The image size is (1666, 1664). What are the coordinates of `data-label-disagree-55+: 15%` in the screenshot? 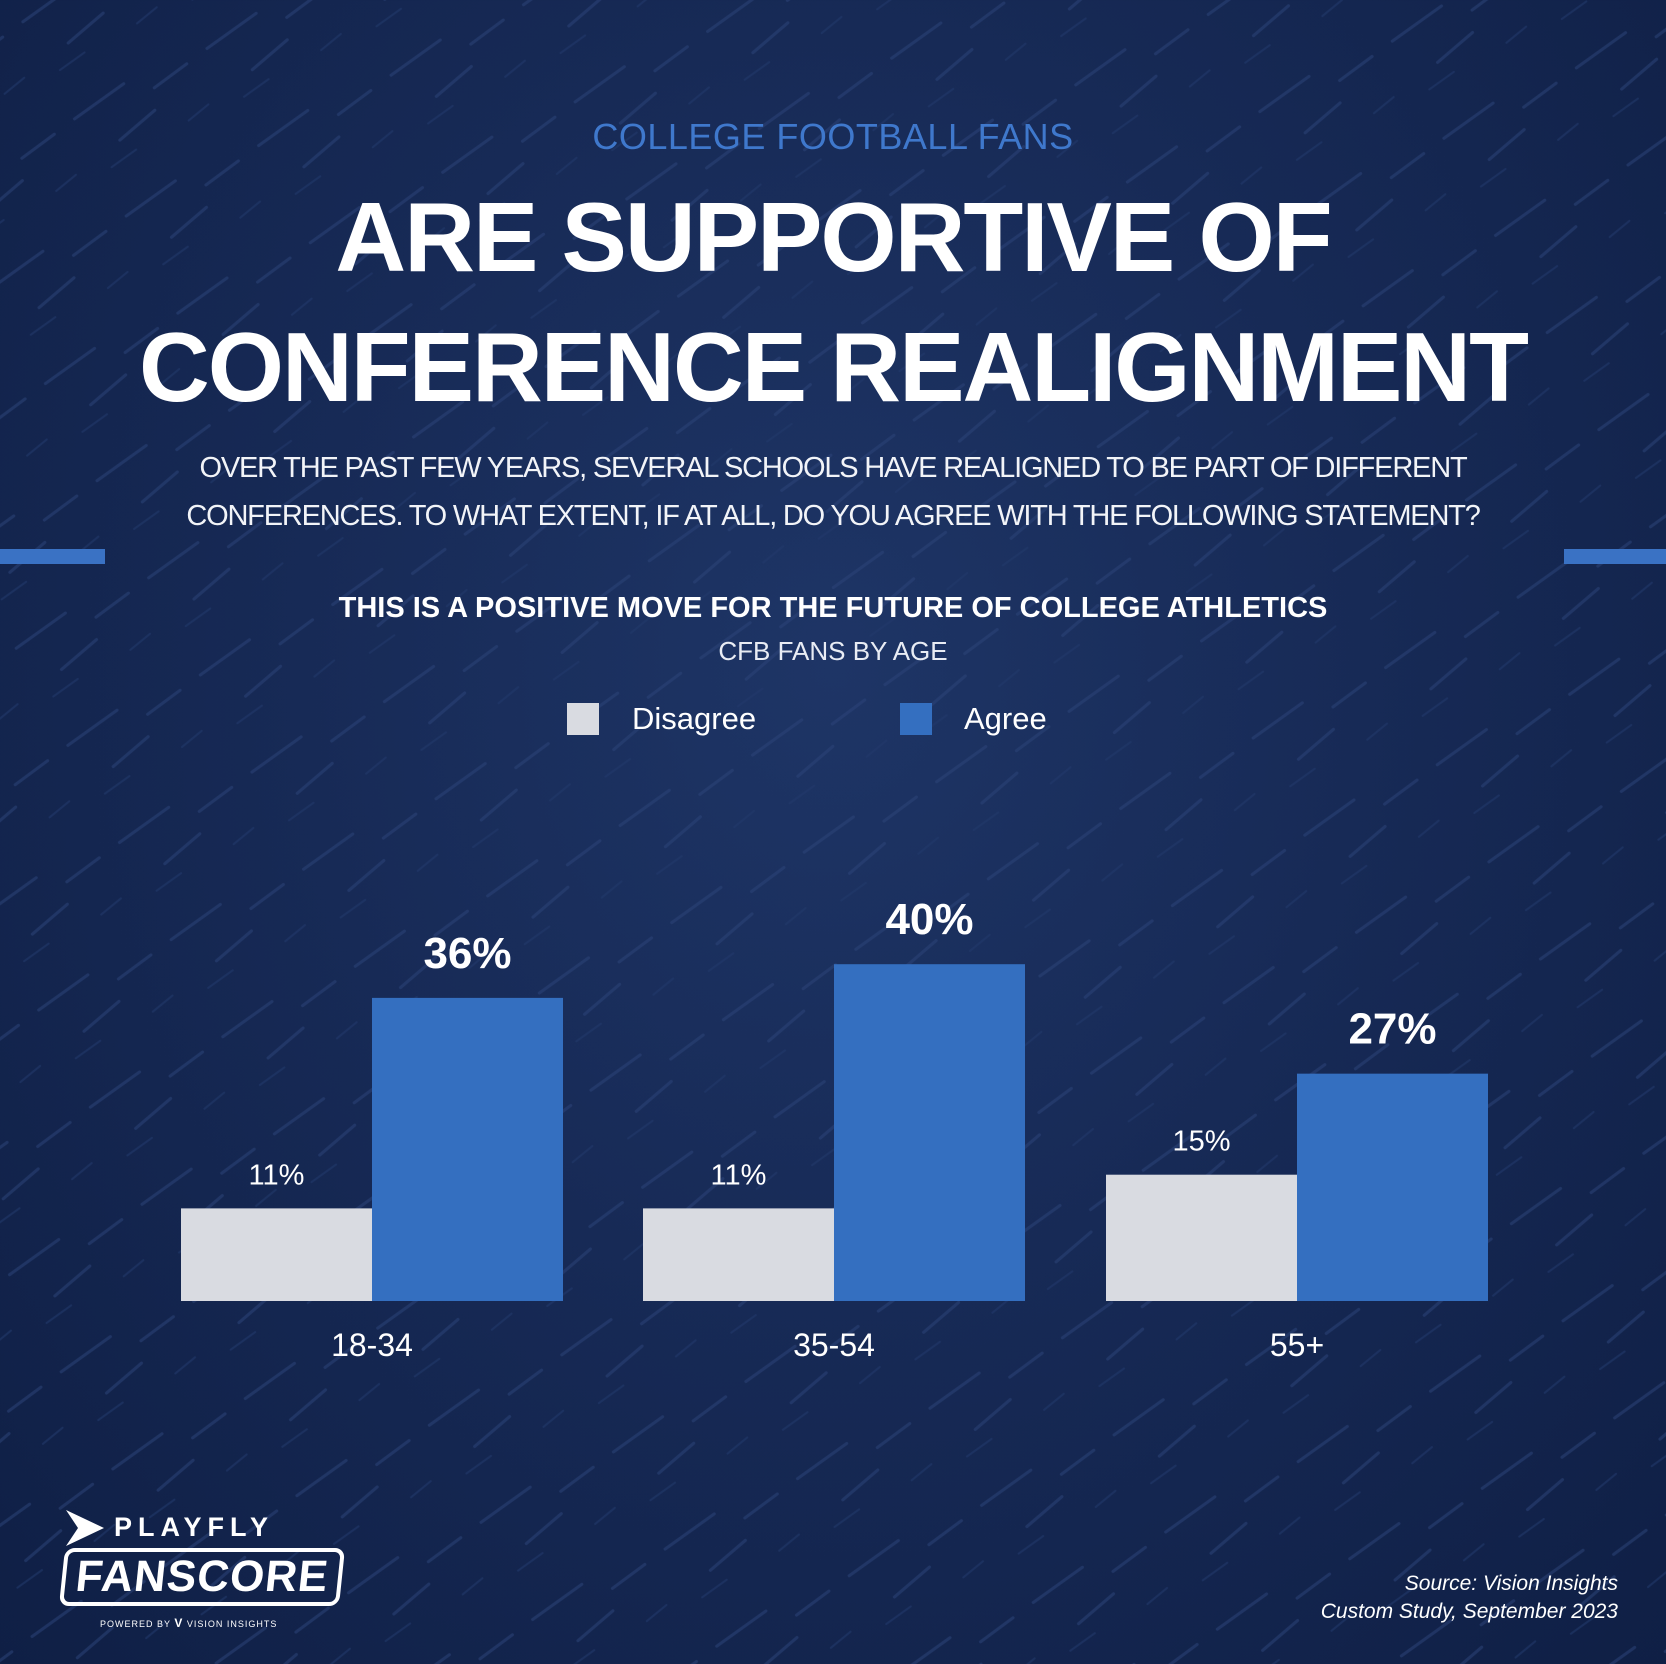 It's located at (1201, 1142).